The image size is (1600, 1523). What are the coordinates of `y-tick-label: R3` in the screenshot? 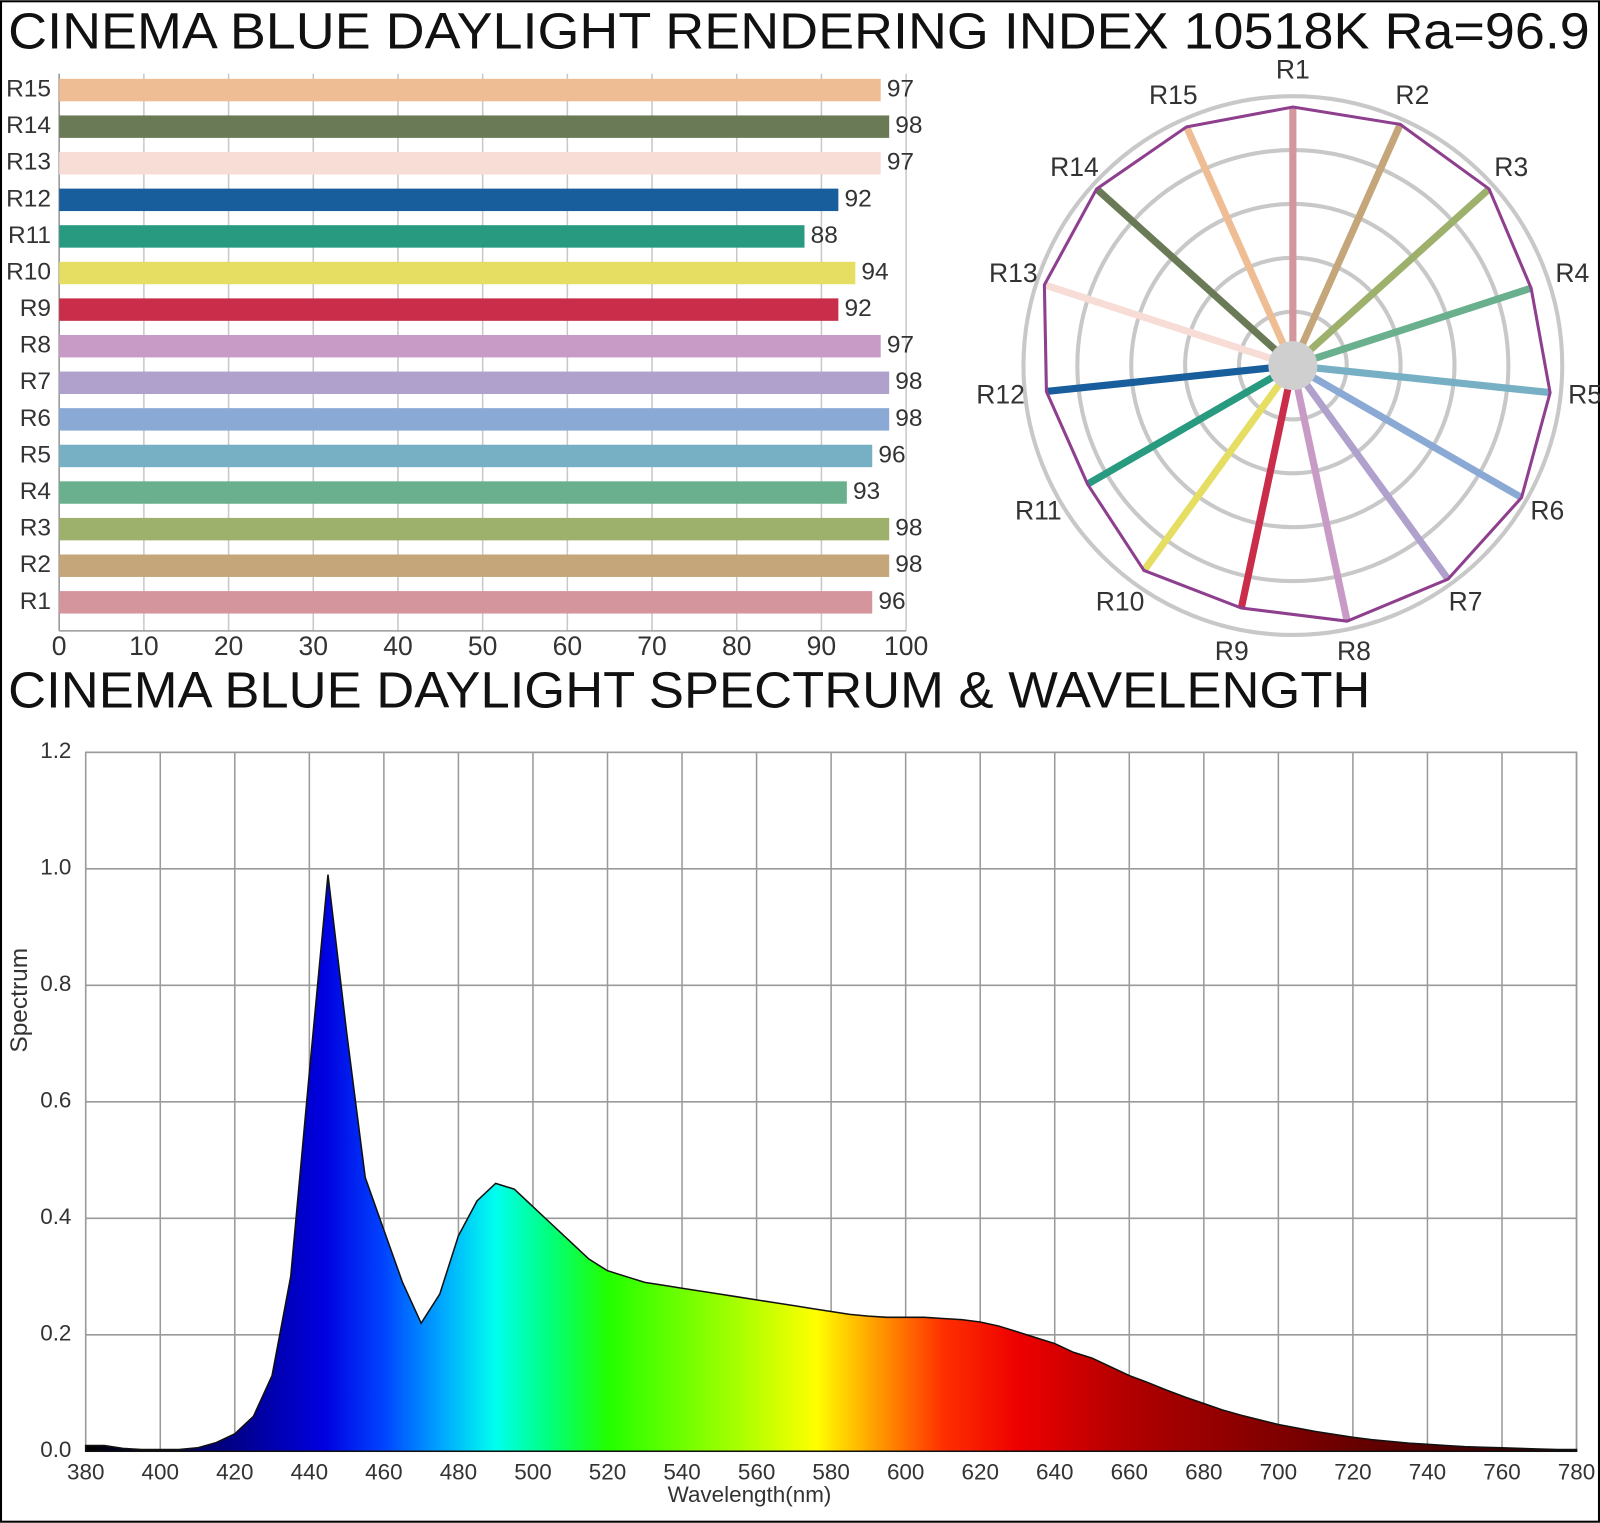 It's located at (35, 528).